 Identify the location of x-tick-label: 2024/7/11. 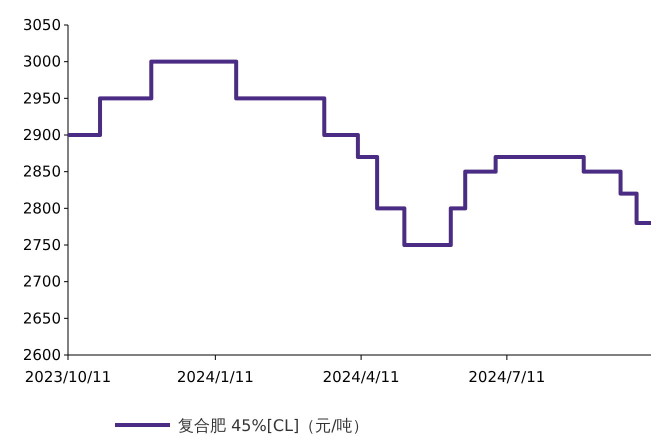
(507, 377).